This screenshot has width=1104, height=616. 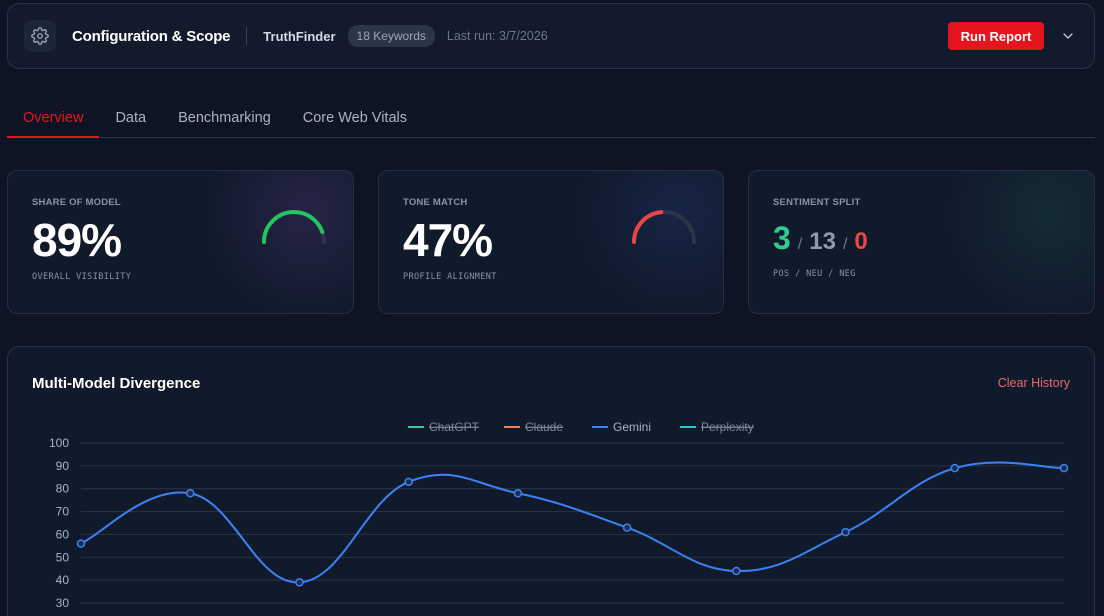 What do you see at coordinates (53, 119) in the screenshot?
I see `tab-overview: Overview` at bounding box center [53, 119].